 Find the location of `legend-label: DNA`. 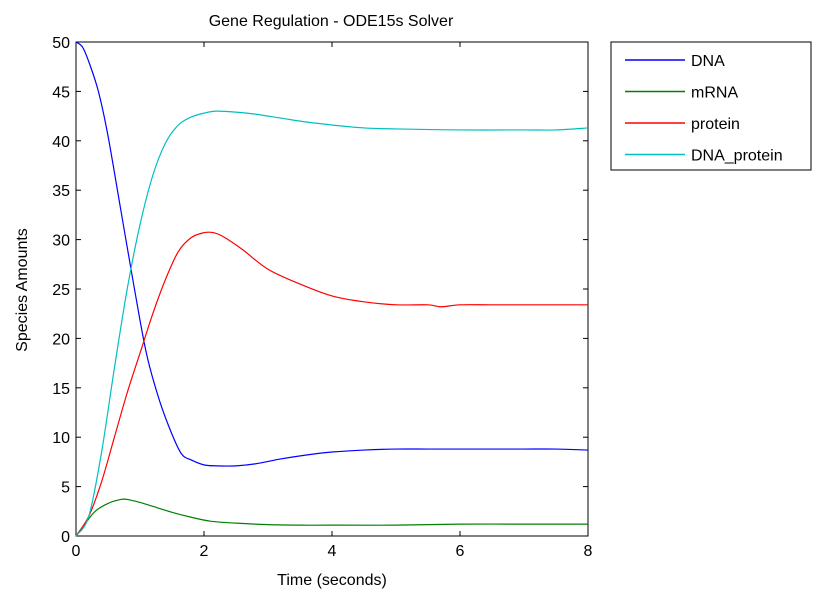

legend-label: DNA is located at coordinates (708, 61).